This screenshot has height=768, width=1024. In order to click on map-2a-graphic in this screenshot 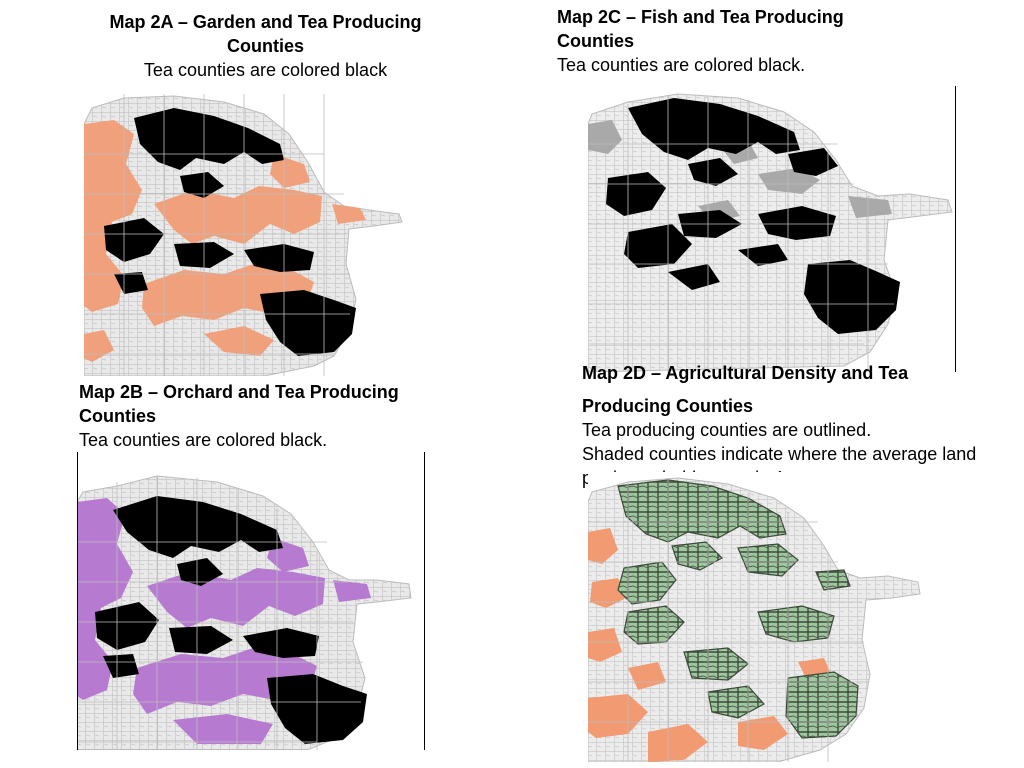, I will do `click(243, 235)`.